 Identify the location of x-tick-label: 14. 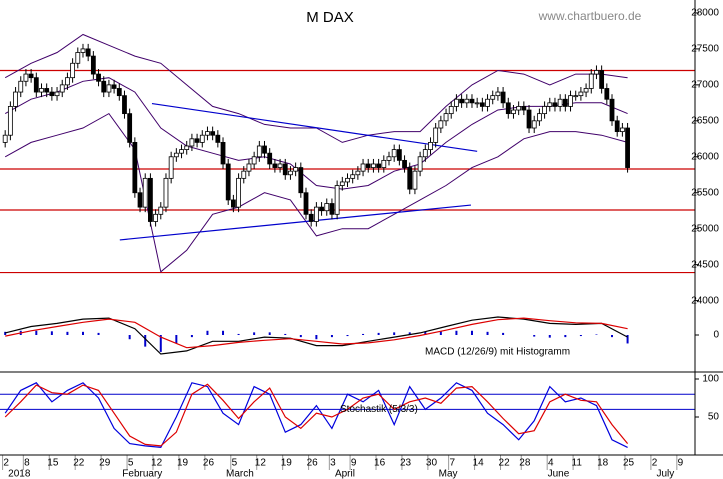
(479, 463).